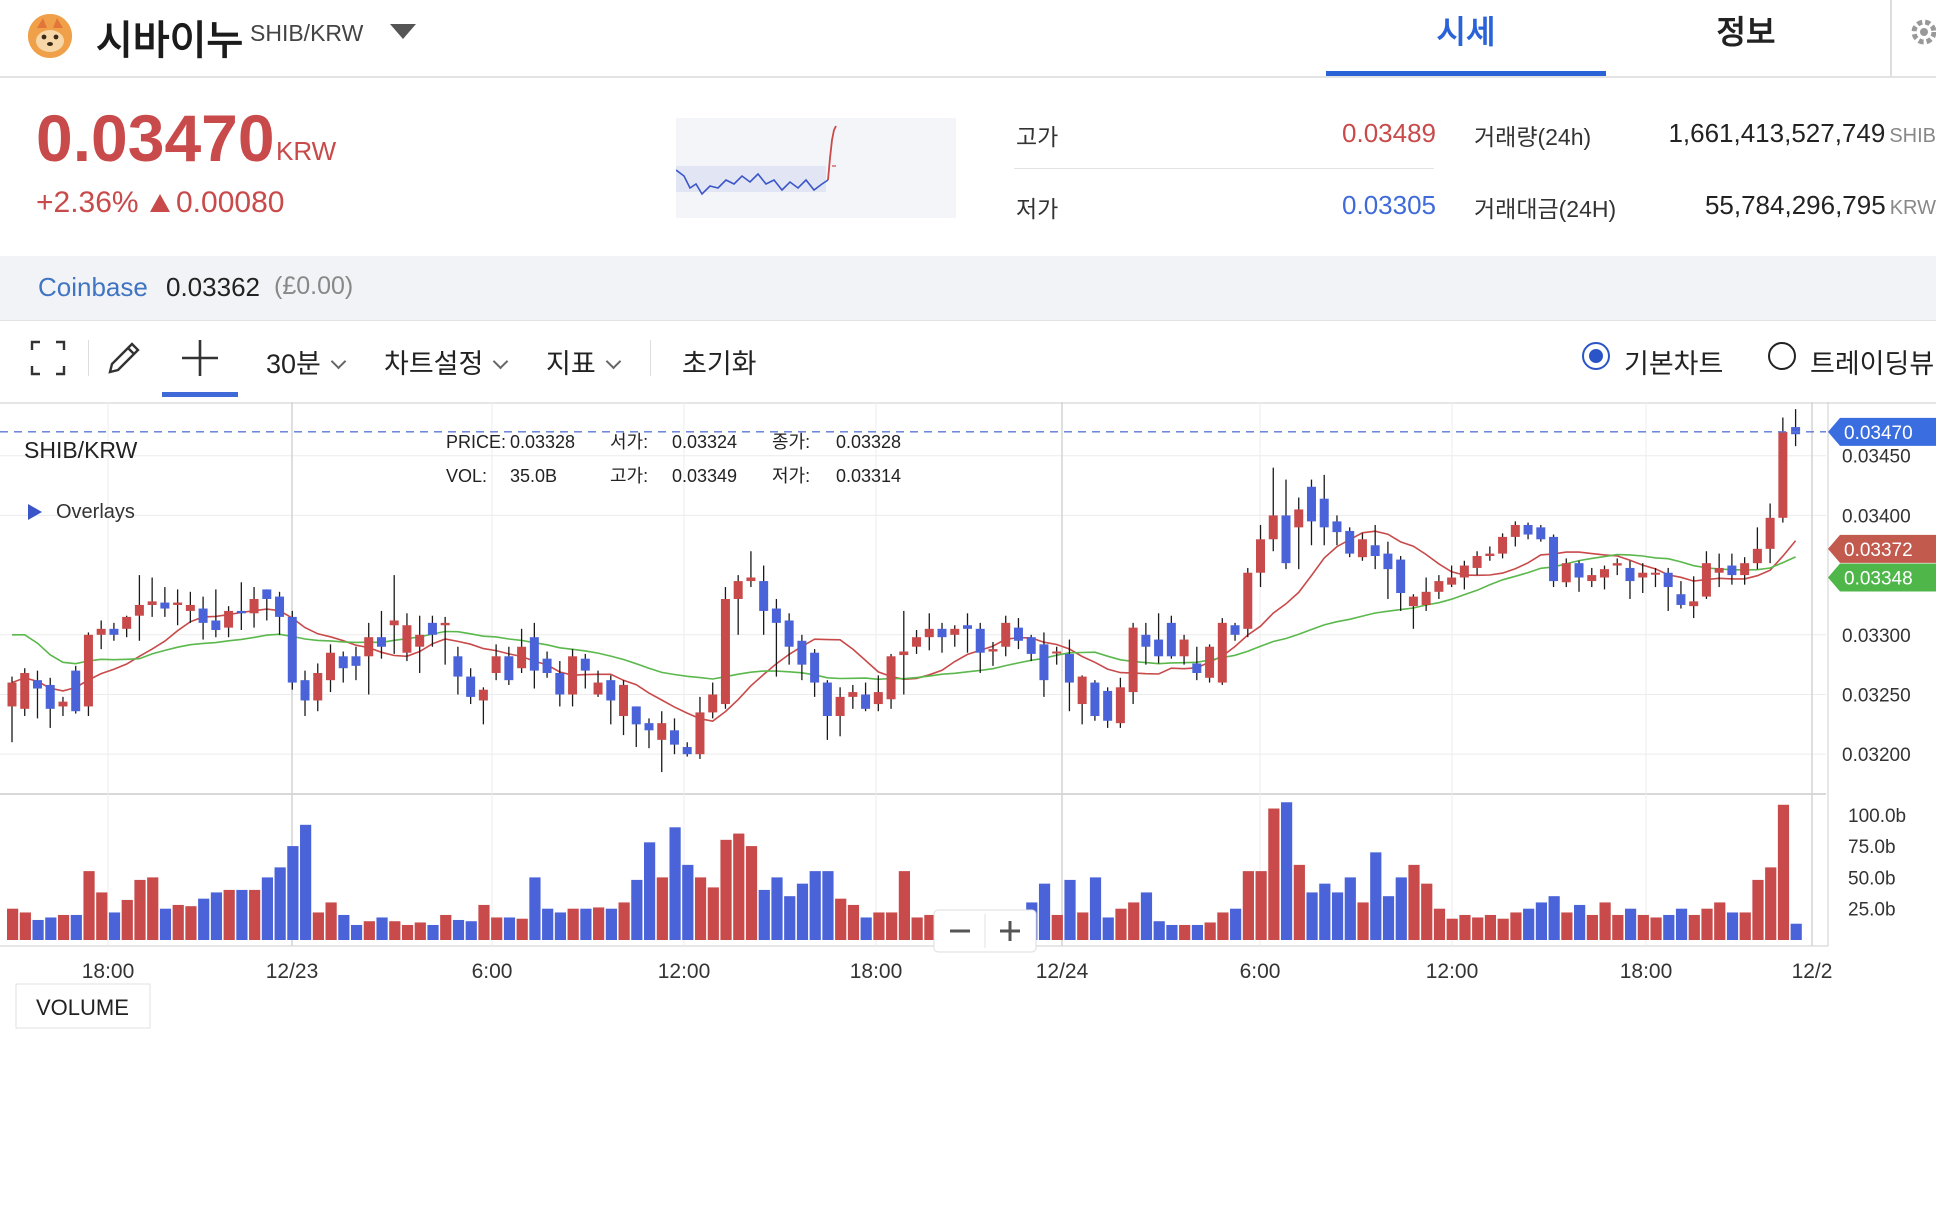  Describe the element at coordinates (93, 287) in the screenshot. I see `exchange-name: Coinbase` at that location.